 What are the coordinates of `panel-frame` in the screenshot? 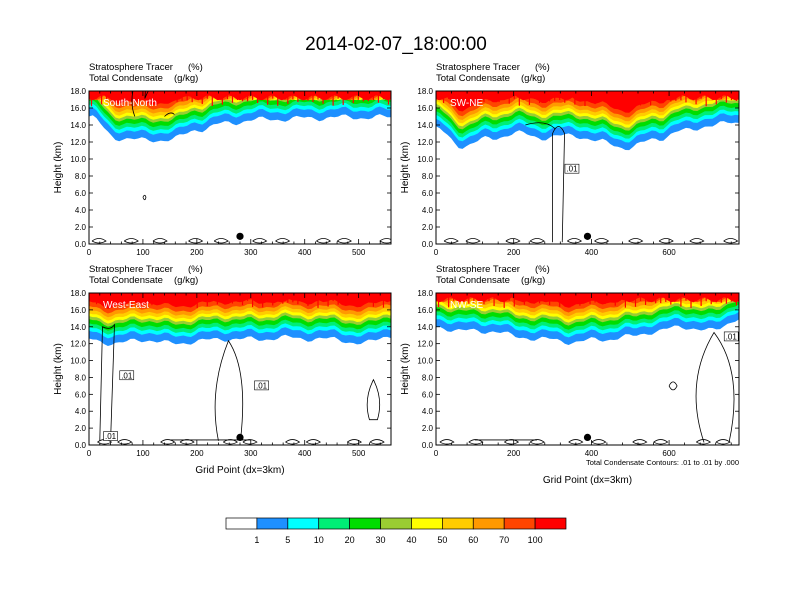 It's located at (587, 167).